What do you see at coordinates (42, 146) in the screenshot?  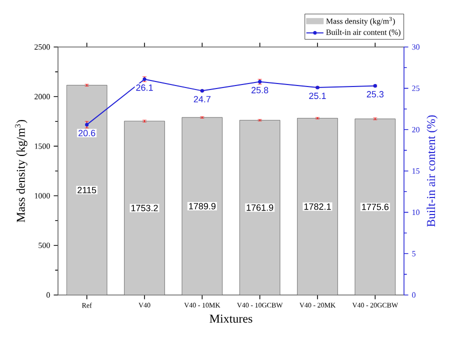 I see `y-tick-label: 1500` at bounding box center [42, 146].